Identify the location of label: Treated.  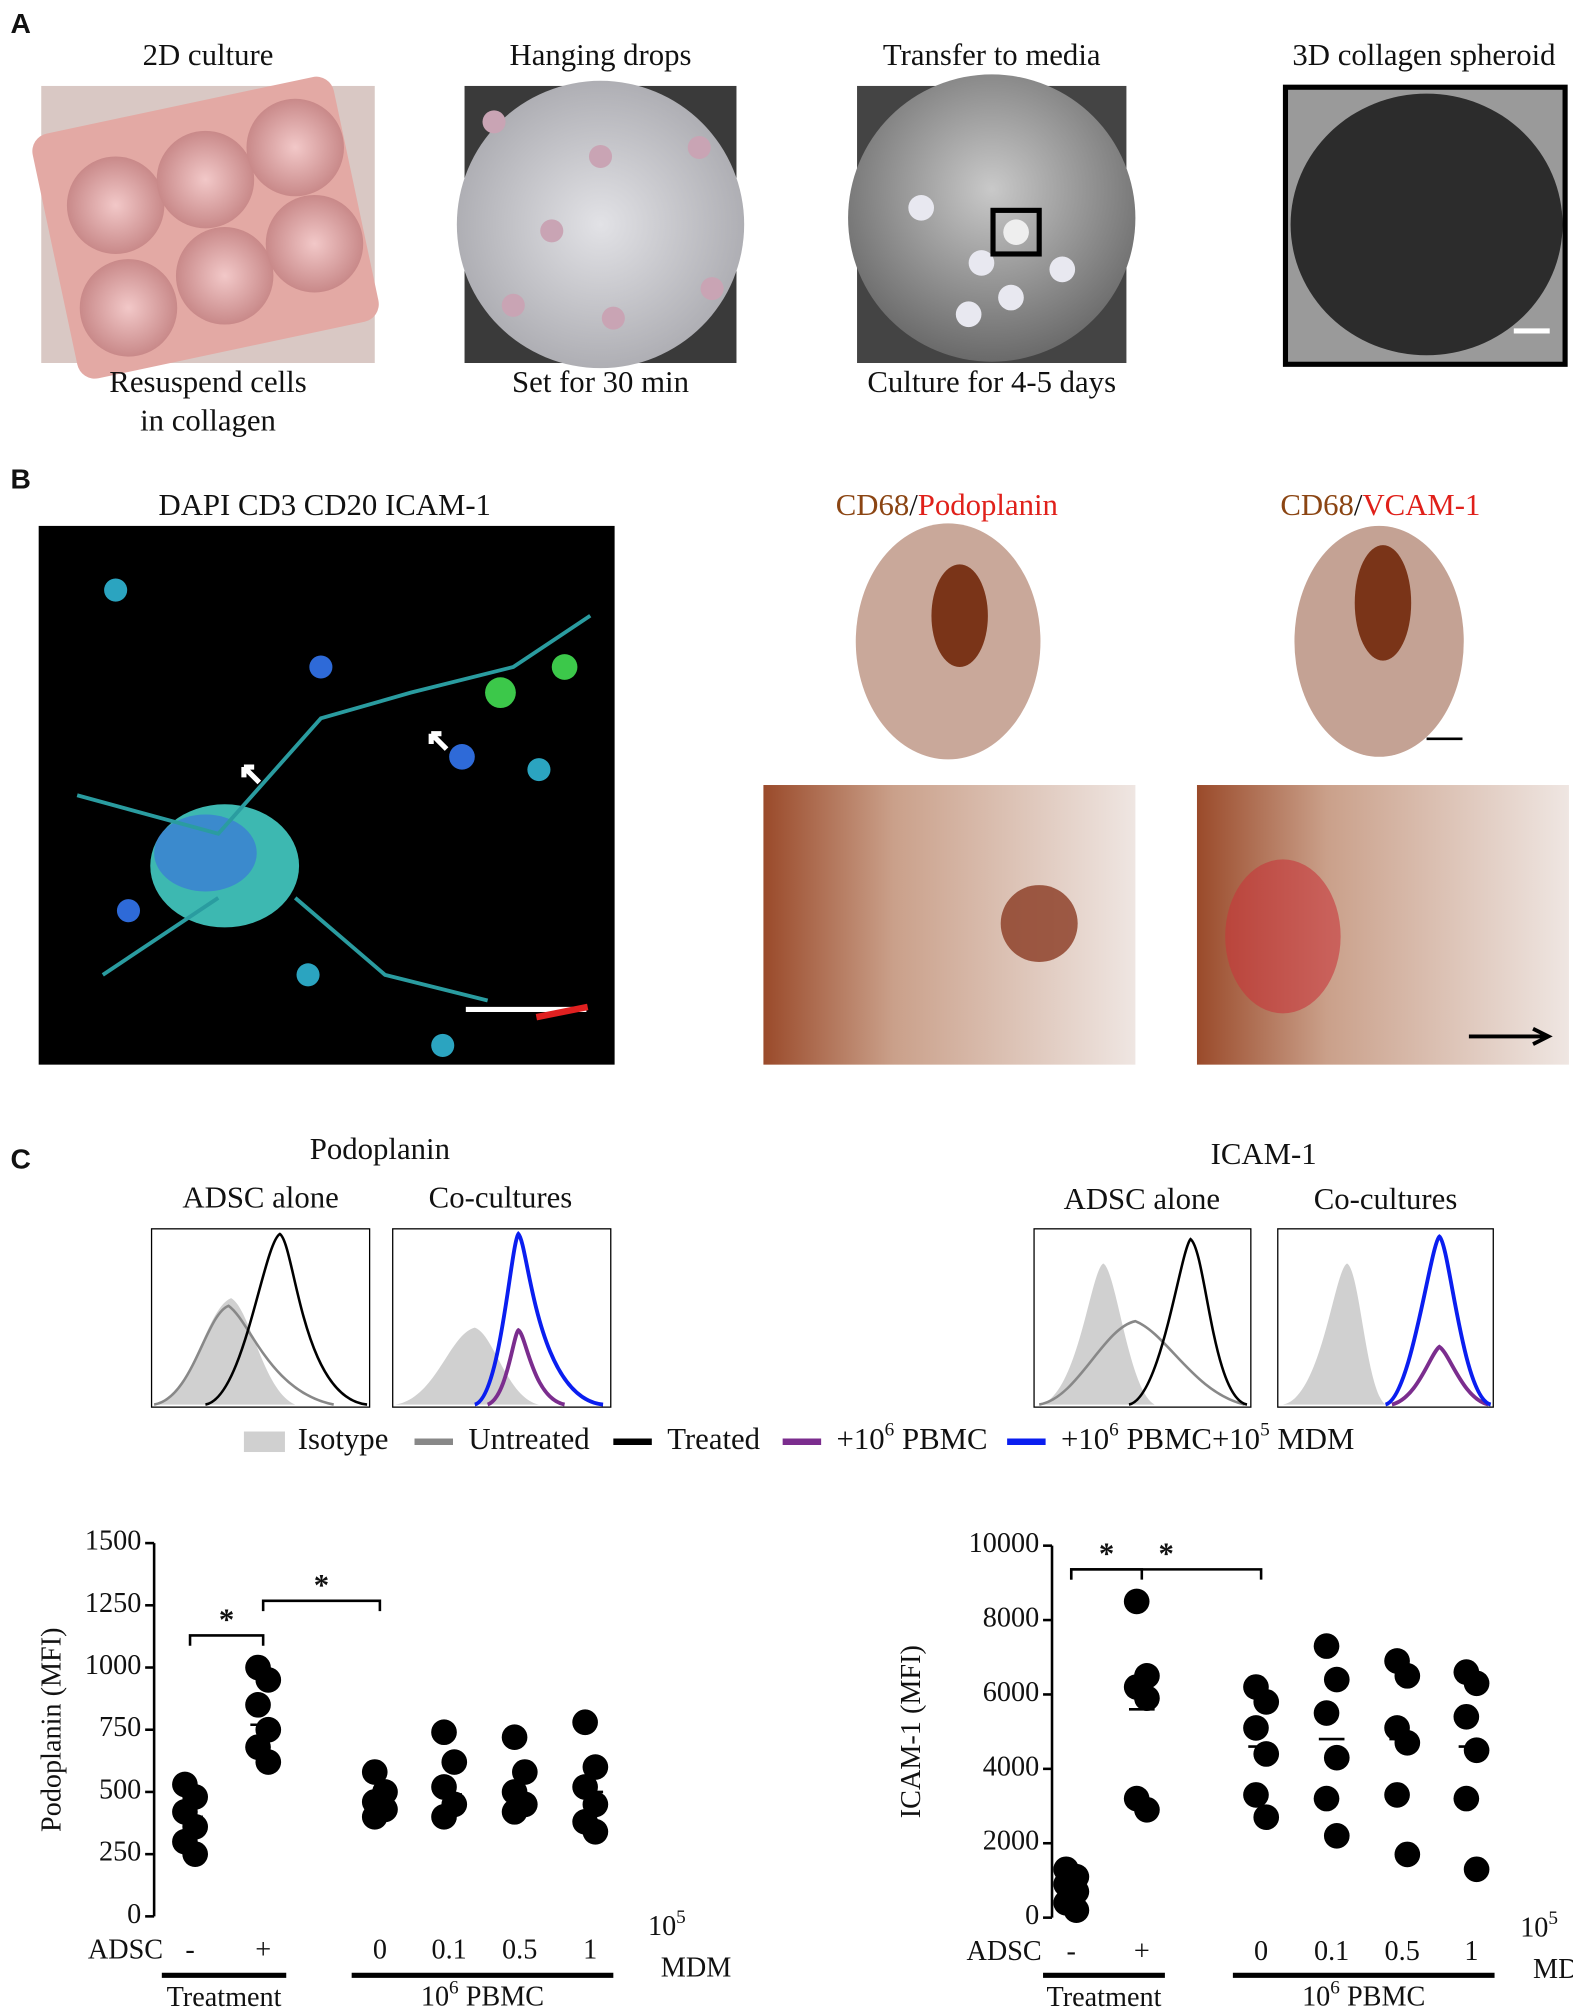
(713, 1439).